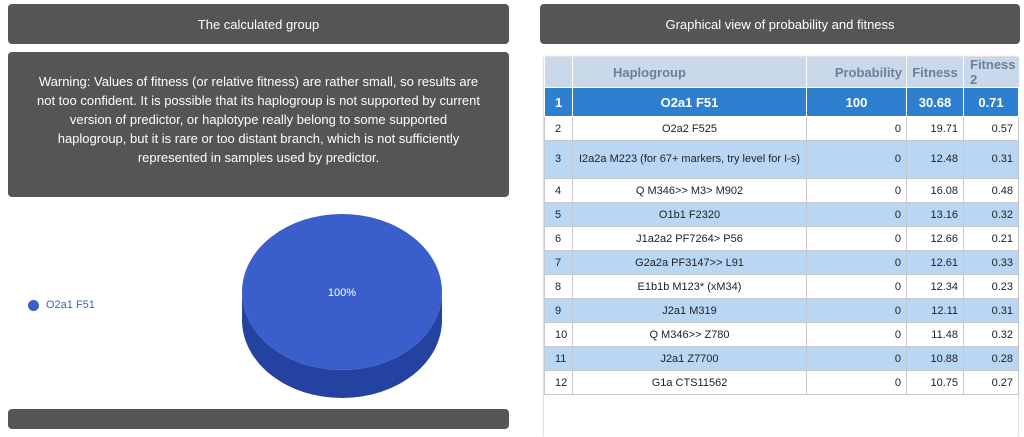 This screenshot has height=437, width=1024. I want to click on cell-fitness-2: 0.71, so click(991, 102).